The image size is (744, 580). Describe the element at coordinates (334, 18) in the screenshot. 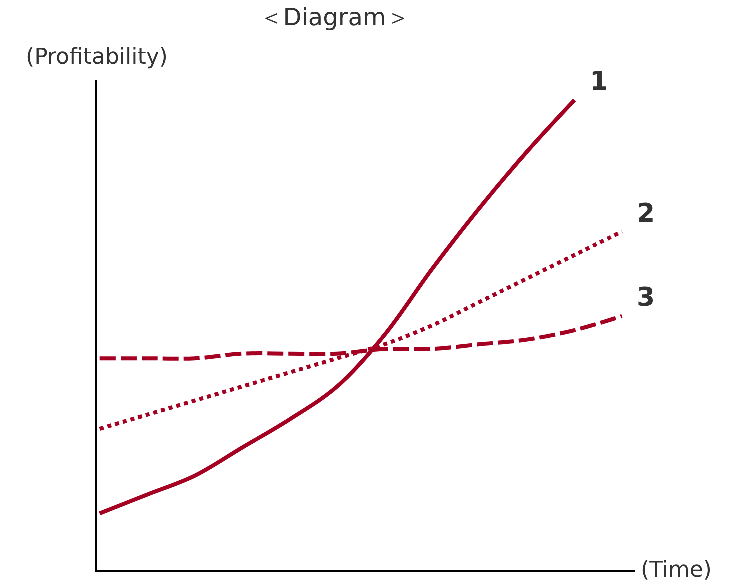

I see `chart-title: ＜Diagram＞` at that location.